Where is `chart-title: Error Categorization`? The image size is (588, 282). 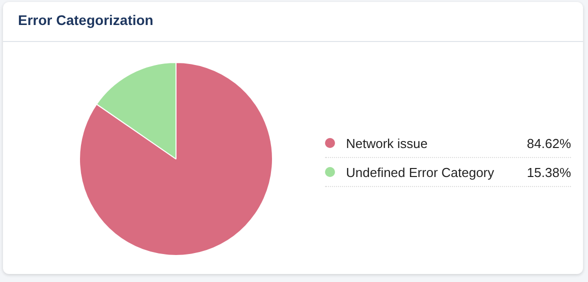 chart-title: Error Categorization is located at coordinates (86, 20).